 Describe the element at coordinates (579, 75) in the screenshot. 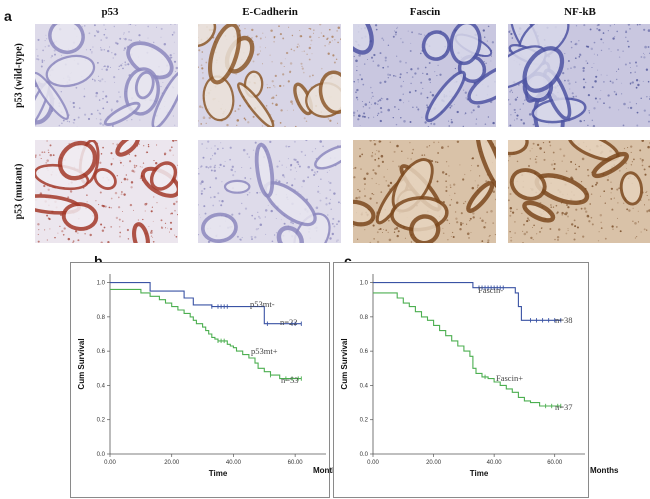

I see `micrograph-nf-kb-wild-type` at that location.